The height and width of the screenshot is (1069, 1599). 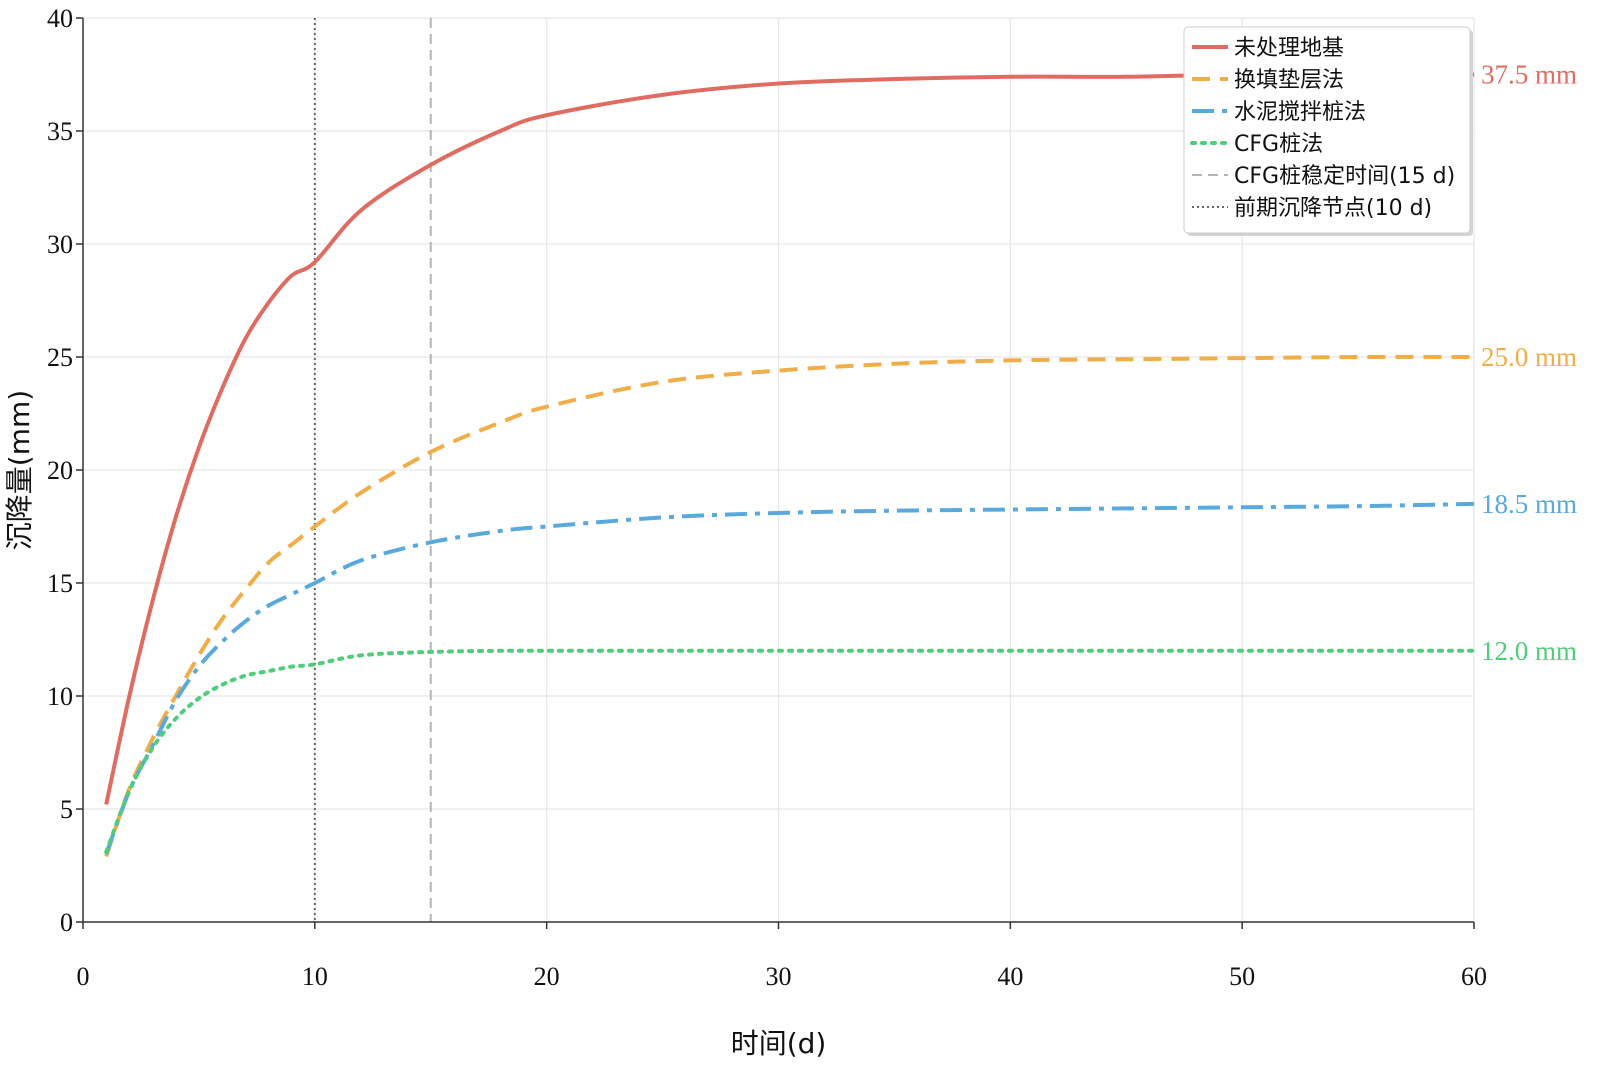 I want to click on x-tick-label: 60, so click(x=1474, y=976).